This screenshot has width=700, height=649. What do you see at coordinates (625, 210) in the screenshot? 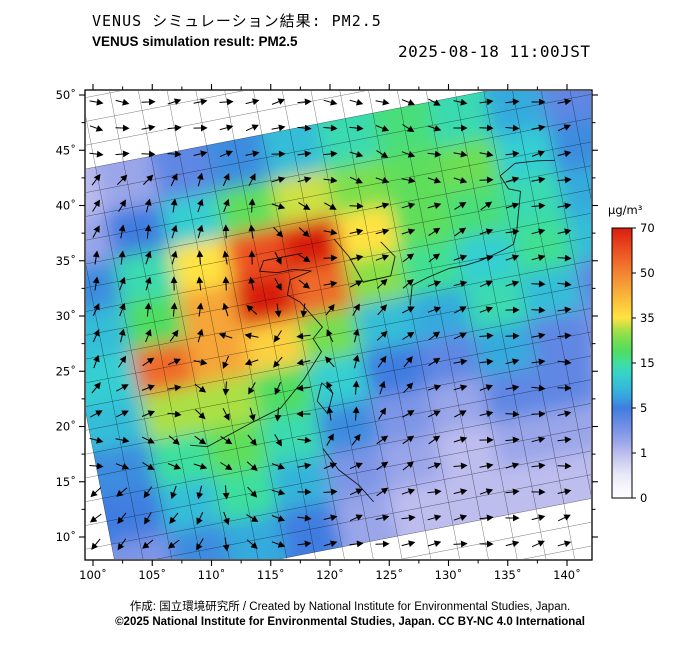
I see `colorbar-unit-label: µg/m³` at bounding box center [625, 210].